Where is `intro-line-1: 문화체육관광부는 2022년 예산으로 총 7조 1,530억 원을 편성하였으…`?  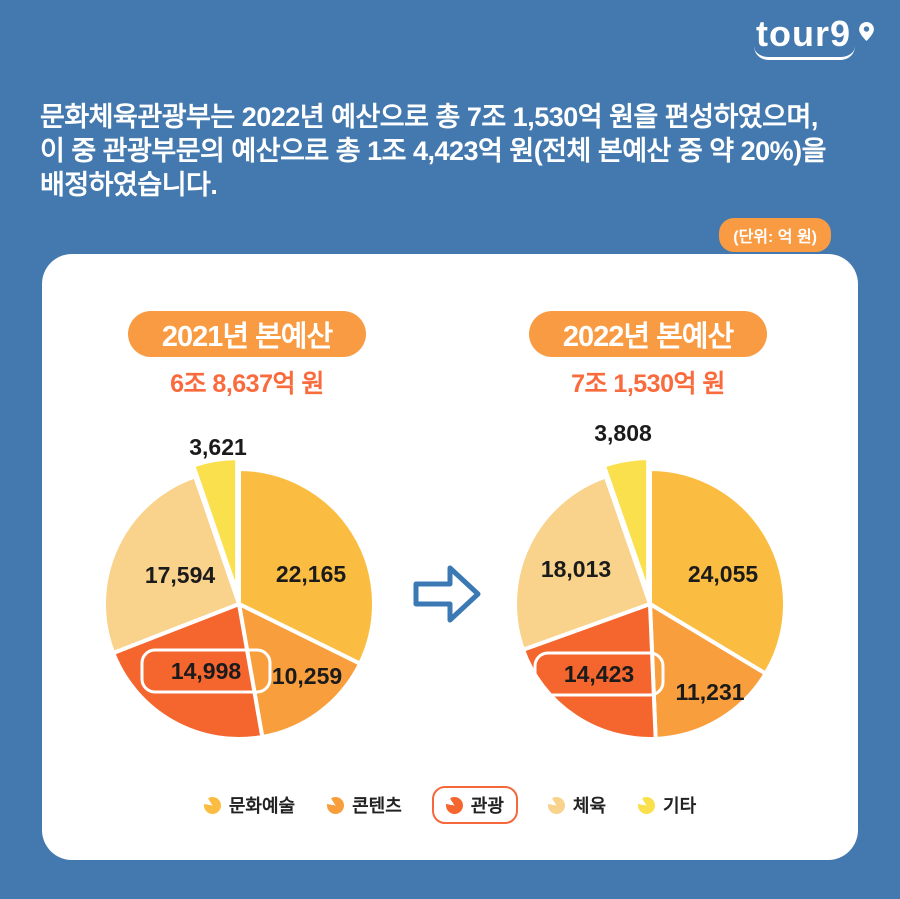 intro-line-1: 문화체육관광부는 2022년 예산으로 총 7조 1,530억 원을 편성하였으… is located at coordinates (429, 117).